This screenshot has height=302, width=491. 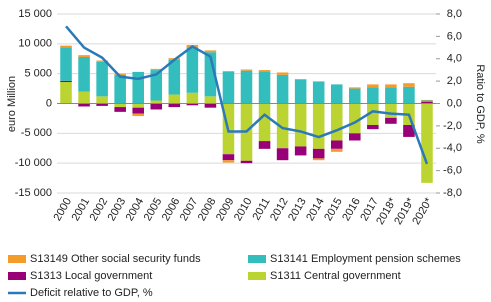 What do you see at coordinates (207, 209) in the screenshot?
I see `x-tick-label: 2008` at bounding box center [207, 209].